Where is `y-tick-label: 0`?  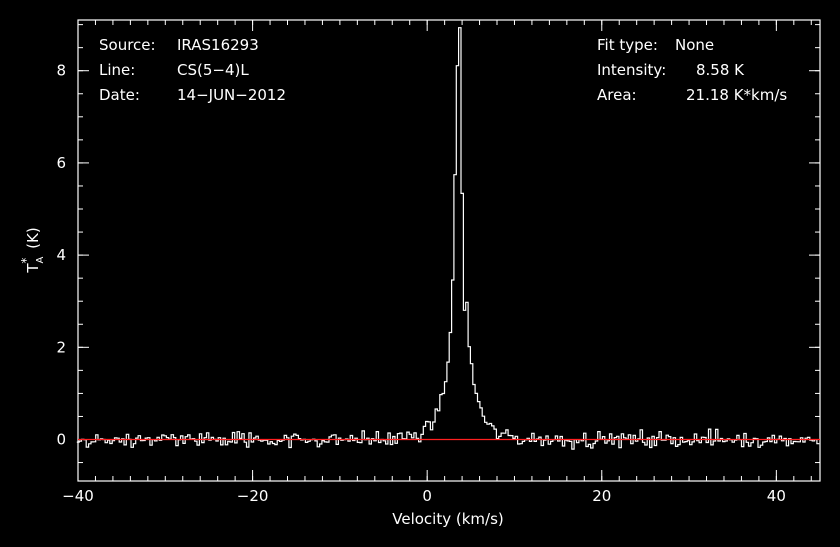 y-tick-label: 0 is located at coordinates (61, 440).